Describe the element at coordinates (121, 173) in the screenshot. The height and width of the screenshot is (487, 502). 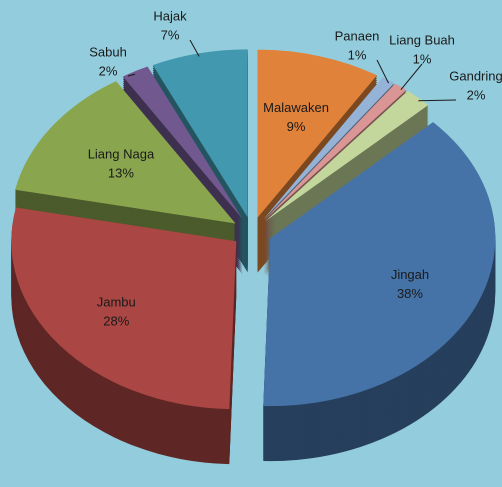
I see `value-label: 13%` at that location.